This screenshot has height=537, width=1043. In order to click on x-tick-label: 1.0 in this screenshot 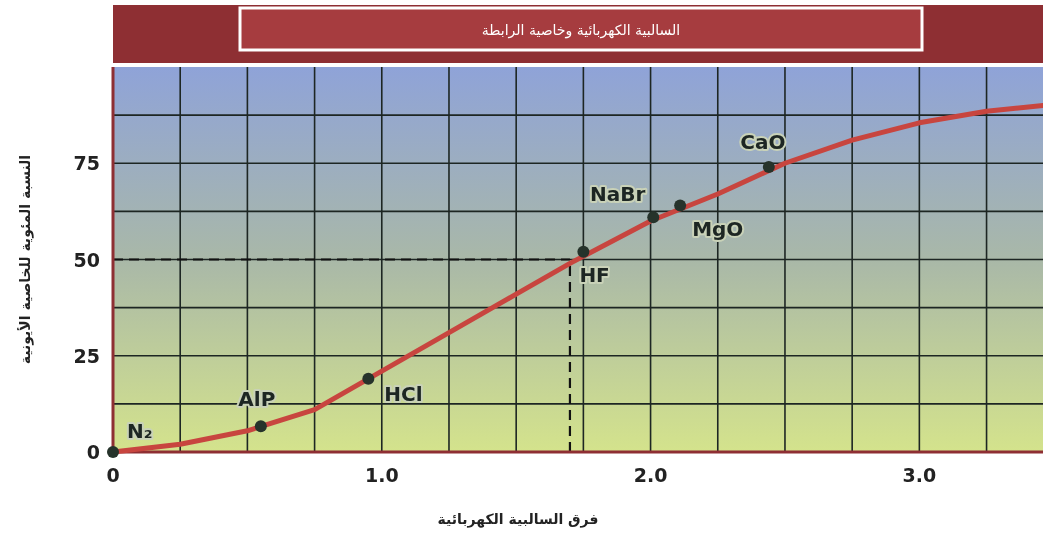, I will do `click(381, 475)`.